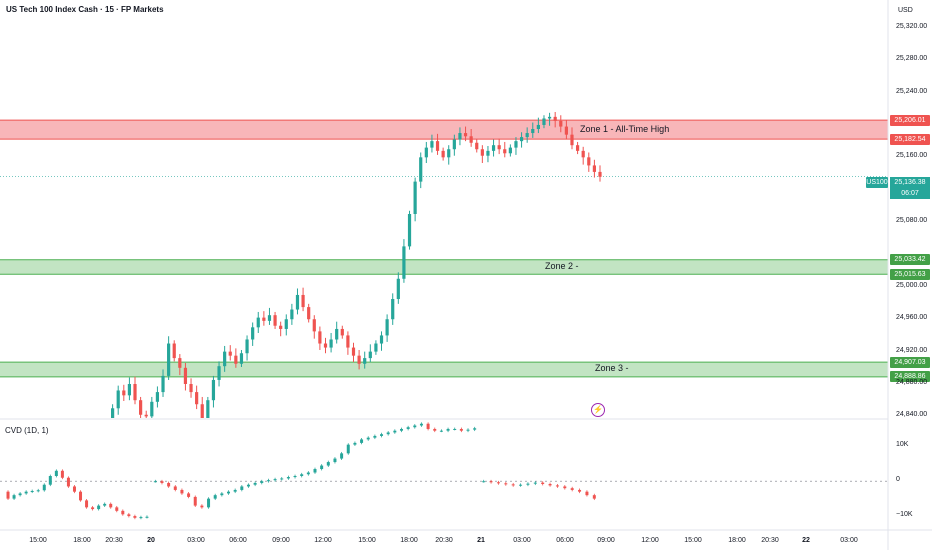 The image size is (932, 550). Describe the element at coordinates (27, 430) in the screenshot. I see `cvd-indicator-label: CVD (1D, 1)` at that location.